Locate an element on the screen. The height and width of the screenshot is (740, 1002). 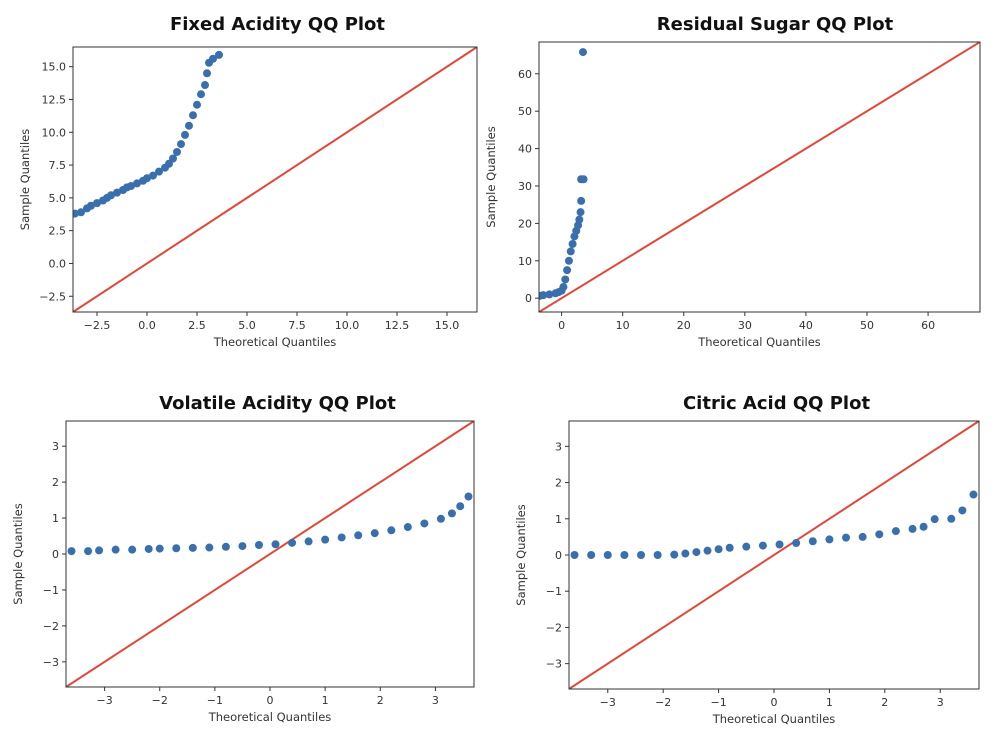
y-tick-label: 40 is located at coordinates (525, 149).